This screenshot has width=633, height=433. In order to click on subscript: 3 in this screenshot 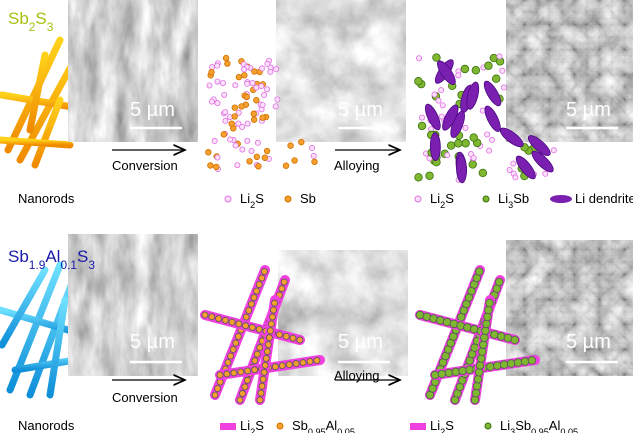, I will do `click(512, 430)`.